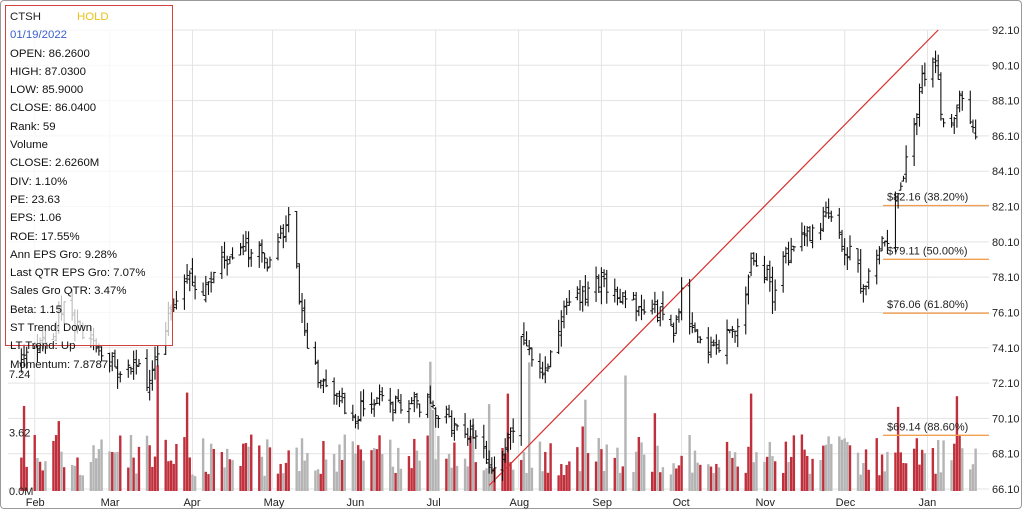 This screenshot has height=511, width=1024. What do you see at coordinates (35, 199) in the screenshot?
I see `pe-value: PE: 23.63` at bounding box center [35, 199].